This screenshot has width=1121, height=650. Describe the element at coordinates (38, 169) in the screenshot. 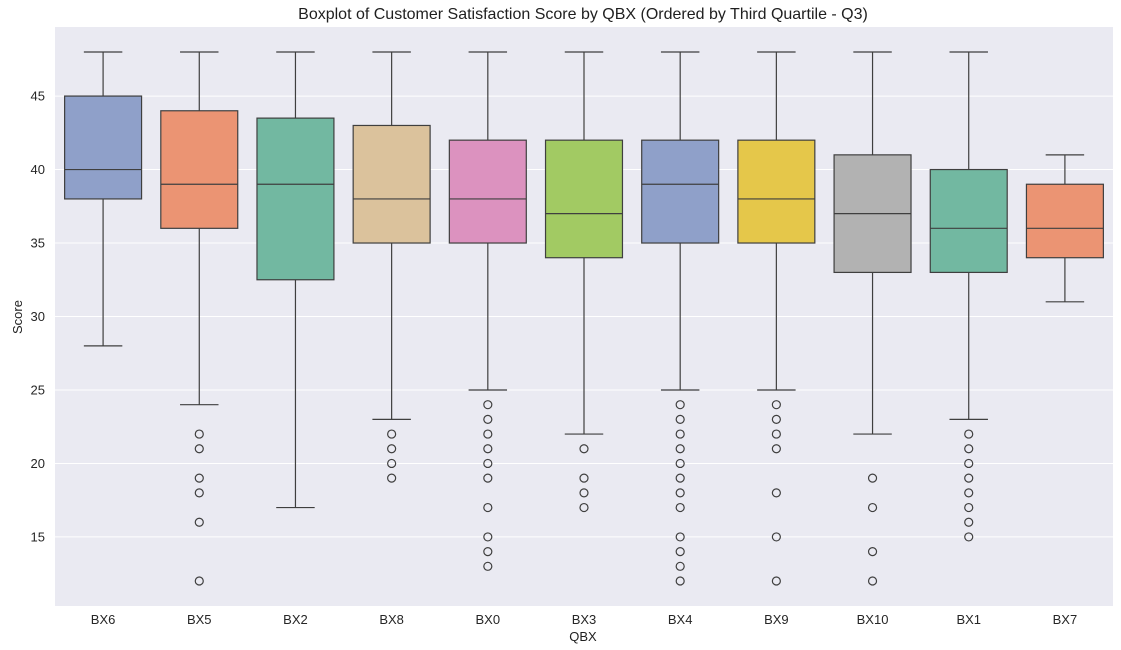

I see `y-tick-label: 40` at that location.